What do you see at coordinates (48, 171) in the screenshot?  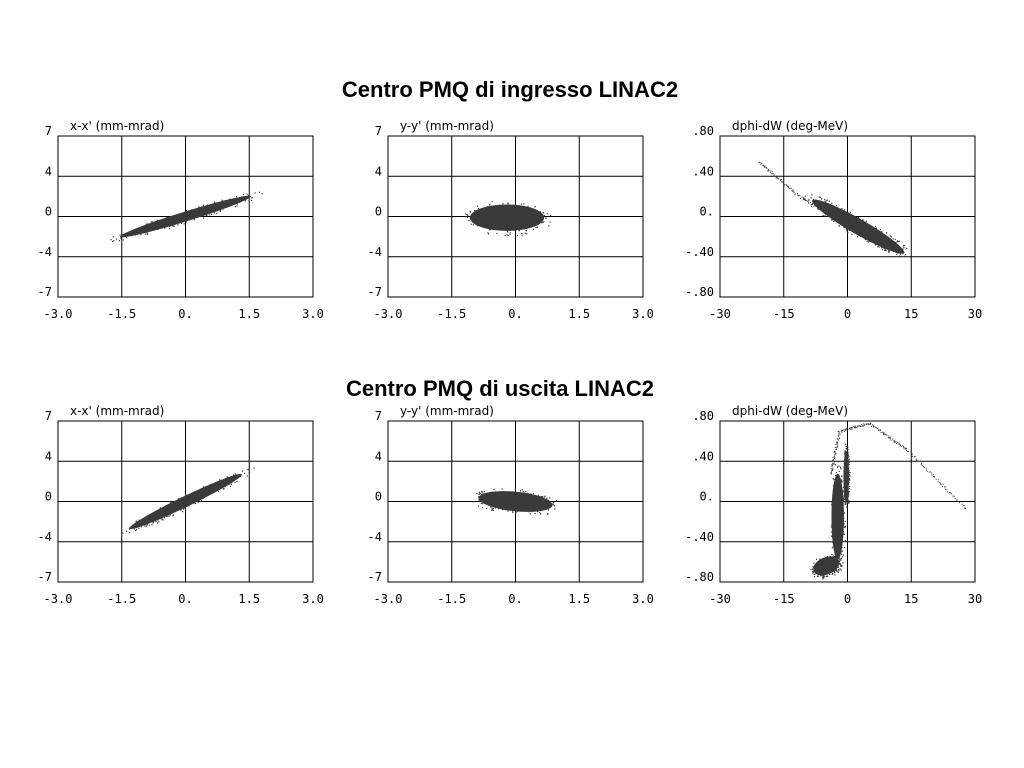 I see `y-tick-label: 4` at bounding box center [48, 171].